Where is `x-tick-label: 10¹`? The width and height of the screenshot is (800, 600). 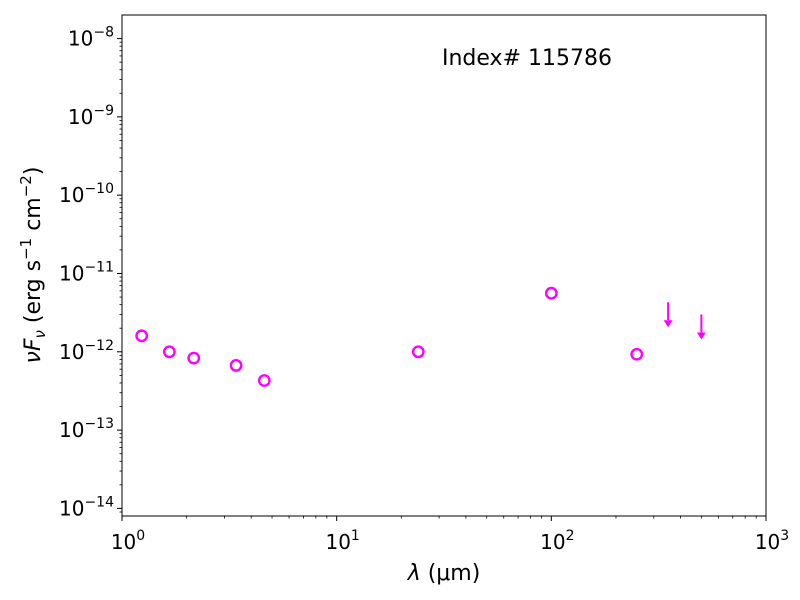
x-tick-label: 10¹ is located at coordinates (342, 541).